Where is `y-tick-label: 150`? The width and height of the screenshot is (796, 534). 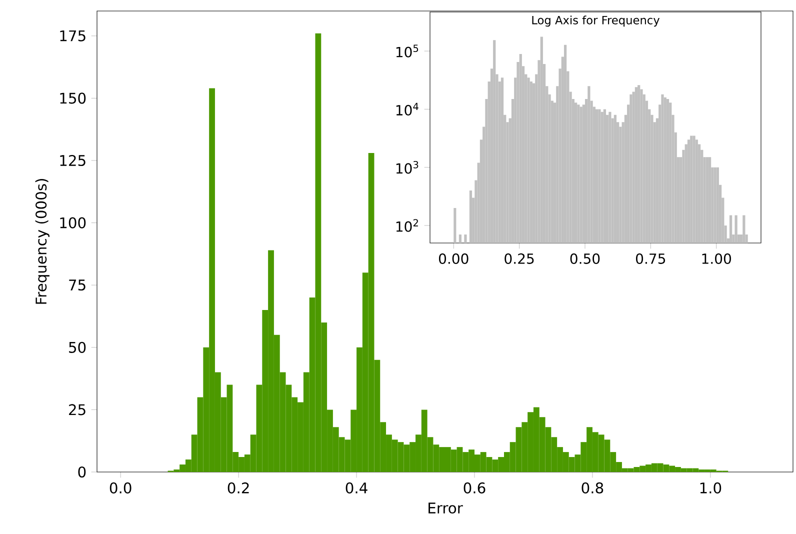 y-tick-label: 150 is located at coordinates (73, 98).